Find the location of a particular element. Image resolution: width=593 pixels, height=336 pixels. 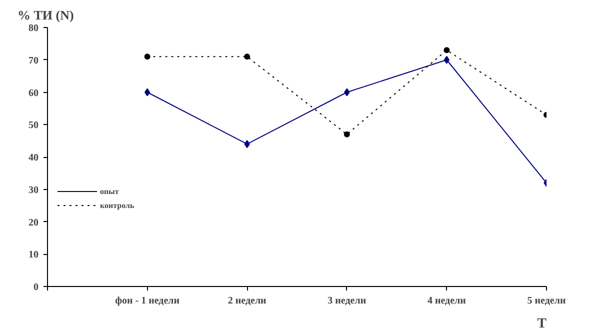

x-tick-label: 3 недели is located at coordinates (347, 301).